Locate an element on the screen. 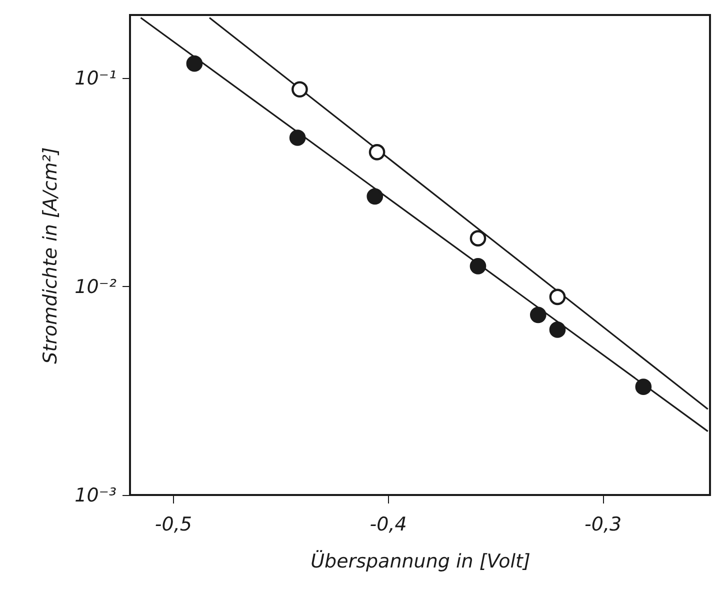  x-axis-title: Überspannung in [Volt] is located at coordinates (420, 561).